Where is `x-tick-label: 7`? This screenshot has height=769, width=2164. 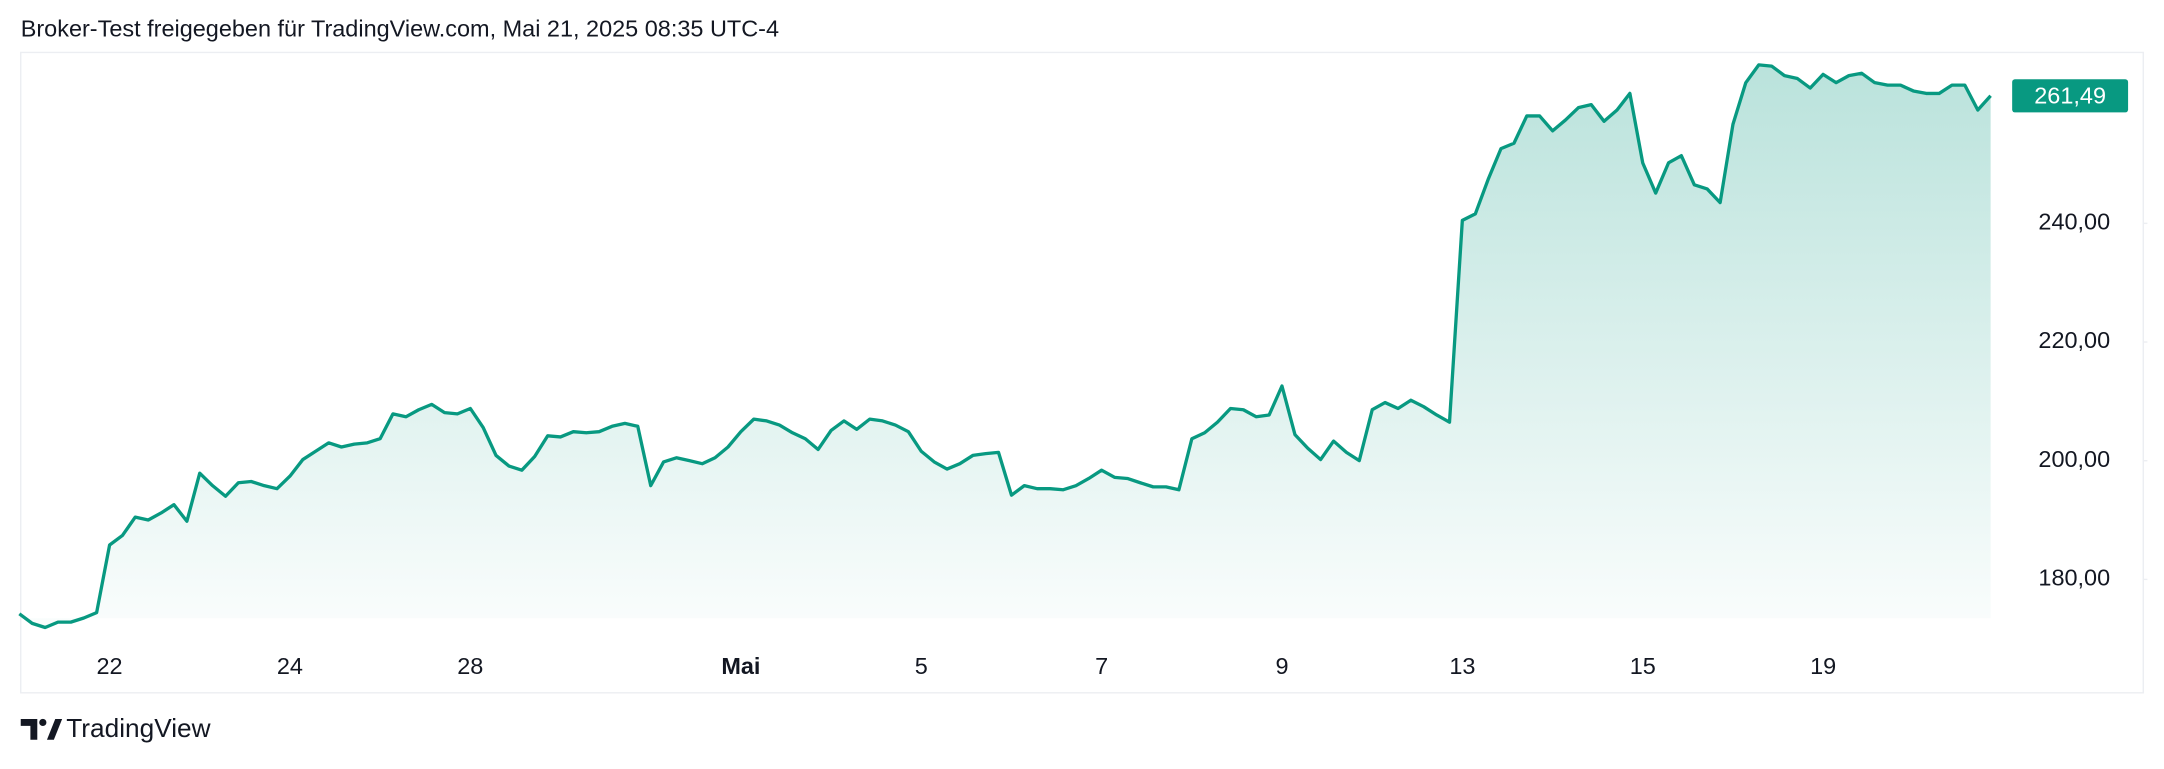
x-tick-label: 7 is located at coordinates (1101, 666).